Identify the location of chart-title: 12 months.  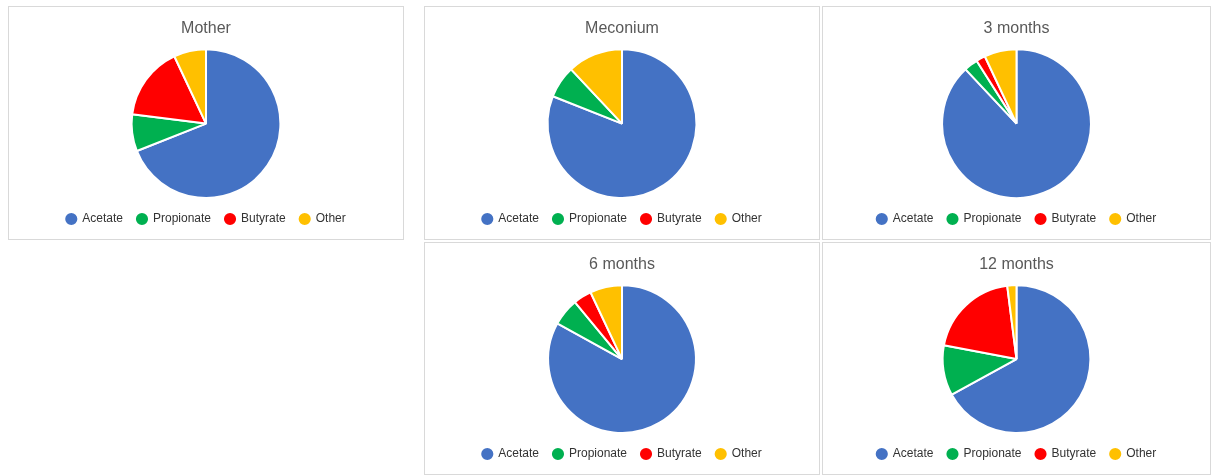
(1016, 264).